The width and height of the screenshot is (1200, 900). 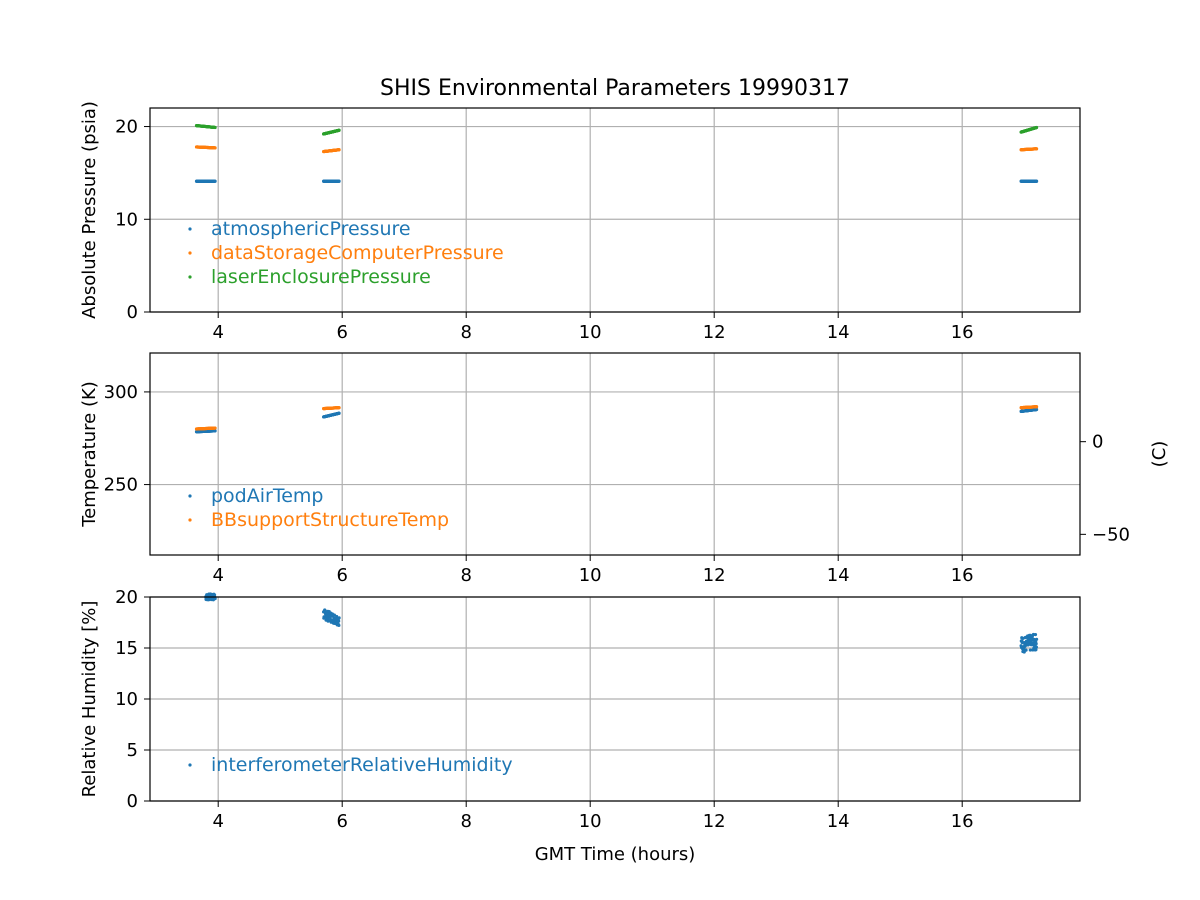 What do you see at coordinates (1097, 442) in the screenshot?
I see `y2-tick-label: 0` at bounding box center [1097, 442].